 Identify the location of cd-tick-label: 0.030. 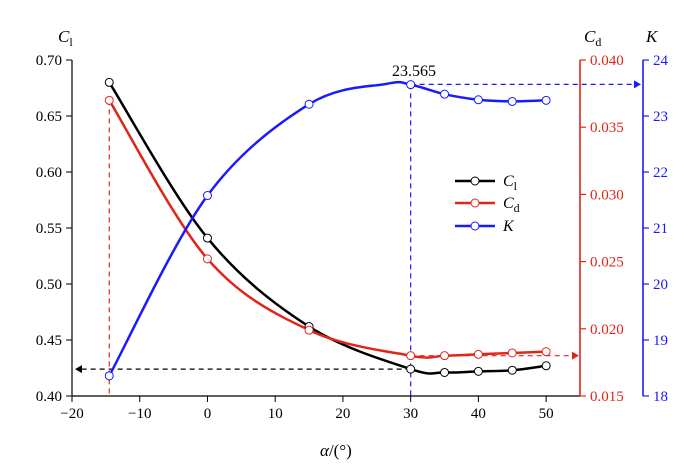
(607, 195).